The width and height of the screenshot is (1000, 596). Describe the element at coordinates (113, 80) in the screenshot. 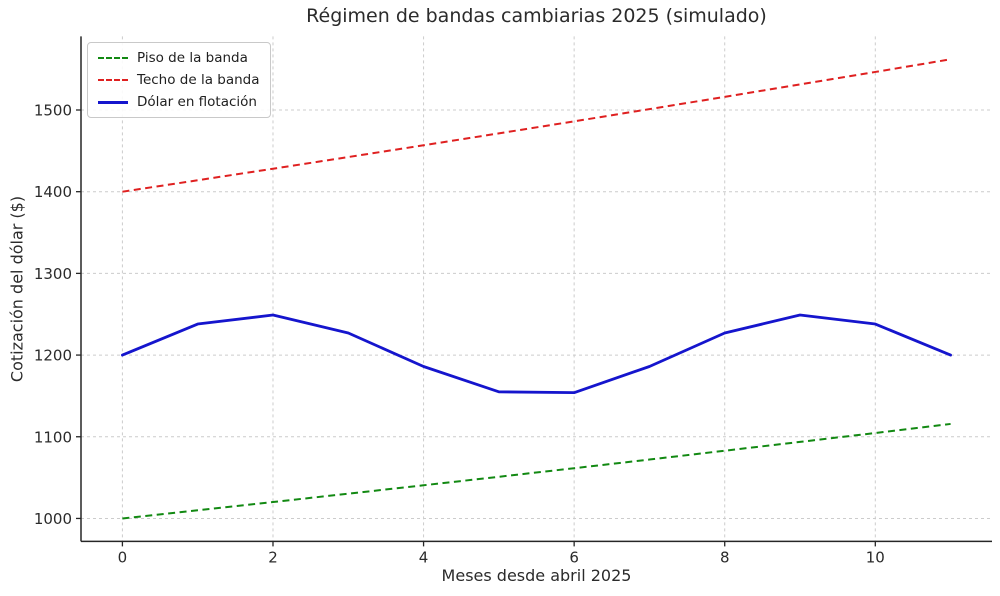

I see `techo-line-swatch-icon` at that location.